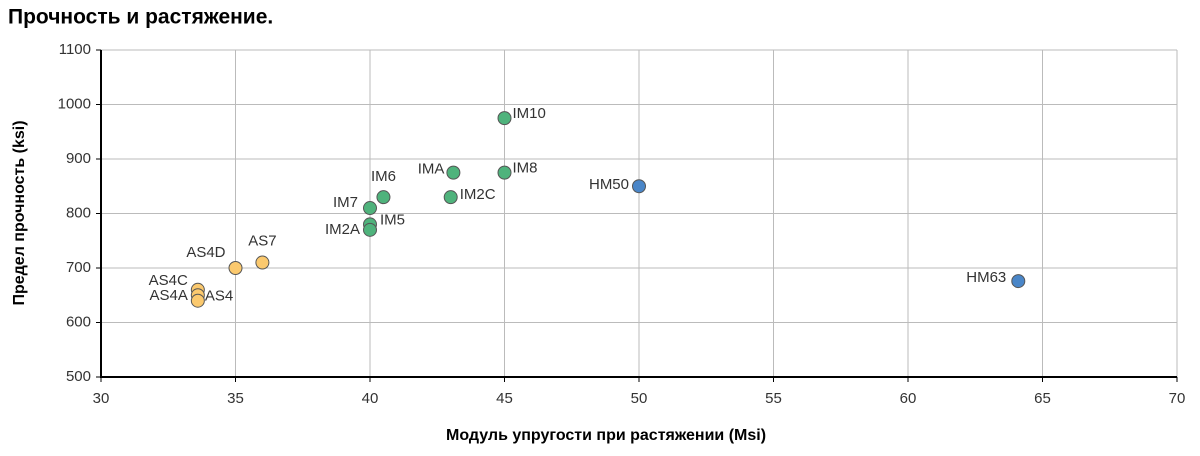  Describe the element at coordinates (78, 321) in the screenshot. I see `y-tick-label: 600` at that location.